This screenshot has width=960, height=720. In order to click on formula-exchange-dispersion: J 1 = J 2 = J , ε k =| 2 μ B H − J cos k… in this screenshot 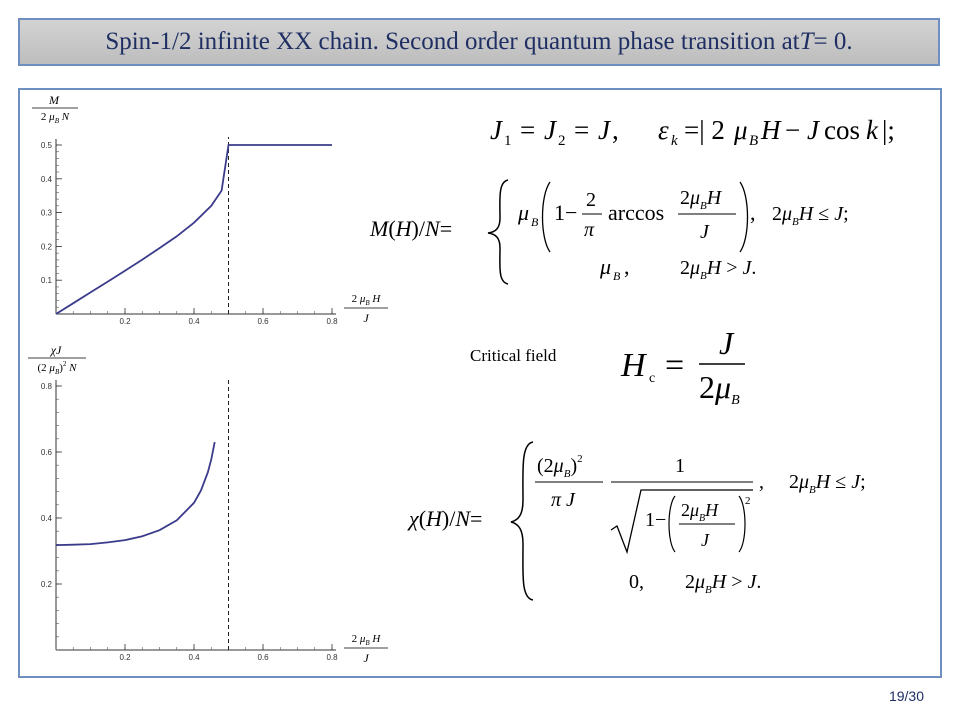, I will do `click(692, 132)`.